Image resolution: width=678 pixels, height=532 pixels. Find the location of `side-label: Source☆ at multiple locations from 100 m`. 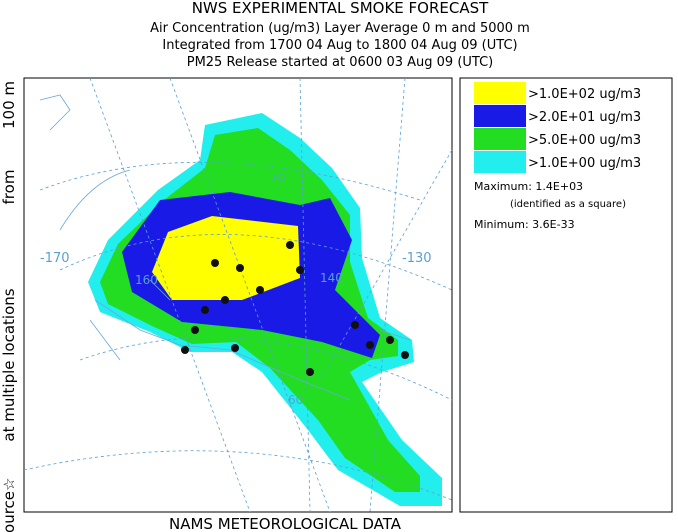

side-label: Source☆ at multiple locations from 100 m is located at coordinates (9, 306).